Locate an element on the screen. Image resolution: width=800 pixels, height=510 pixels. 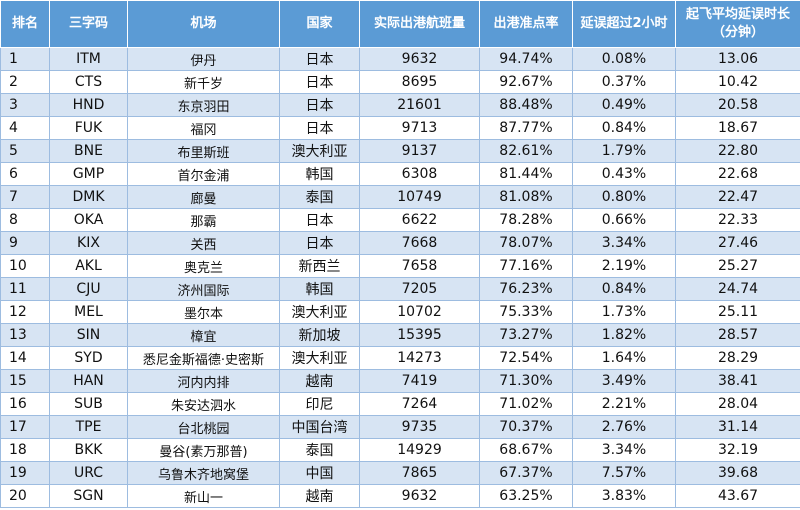
airport-cell: 新千岁 is located at coordinates (203, 82).